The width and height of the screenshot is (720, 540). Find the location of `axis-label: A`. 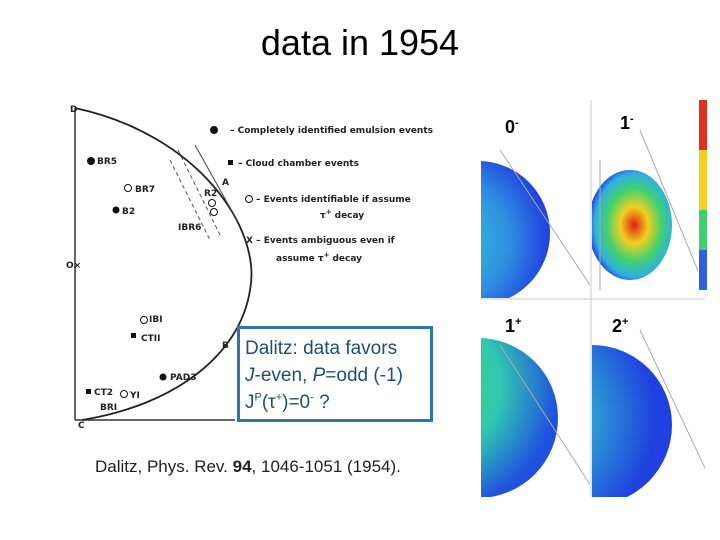

axis-label: A is located at coordinates (225, 183).